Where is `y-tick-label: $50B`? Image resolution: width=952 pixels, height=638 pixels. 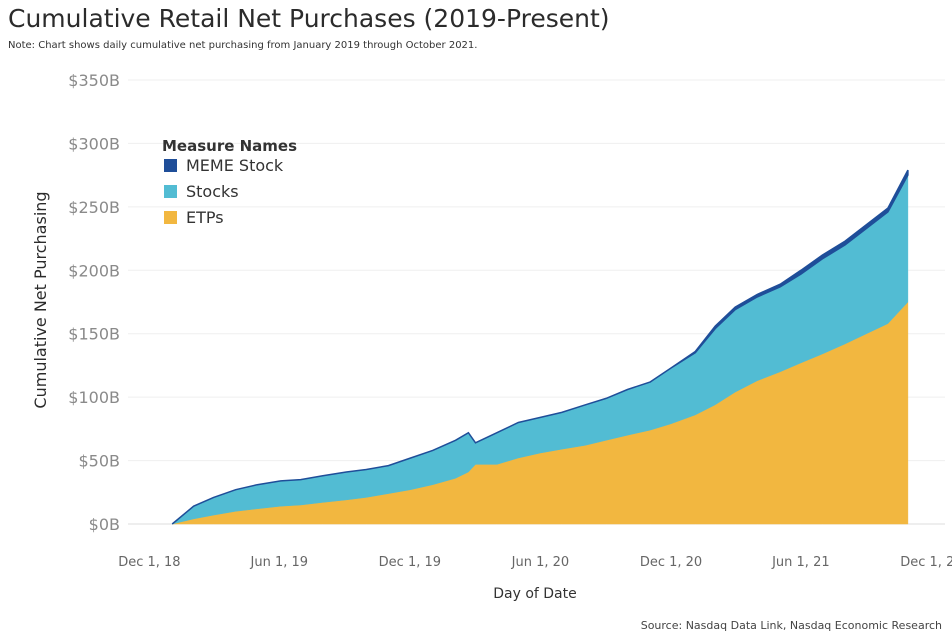
y-tick-label: $50B is located at coordinates (99, 461).